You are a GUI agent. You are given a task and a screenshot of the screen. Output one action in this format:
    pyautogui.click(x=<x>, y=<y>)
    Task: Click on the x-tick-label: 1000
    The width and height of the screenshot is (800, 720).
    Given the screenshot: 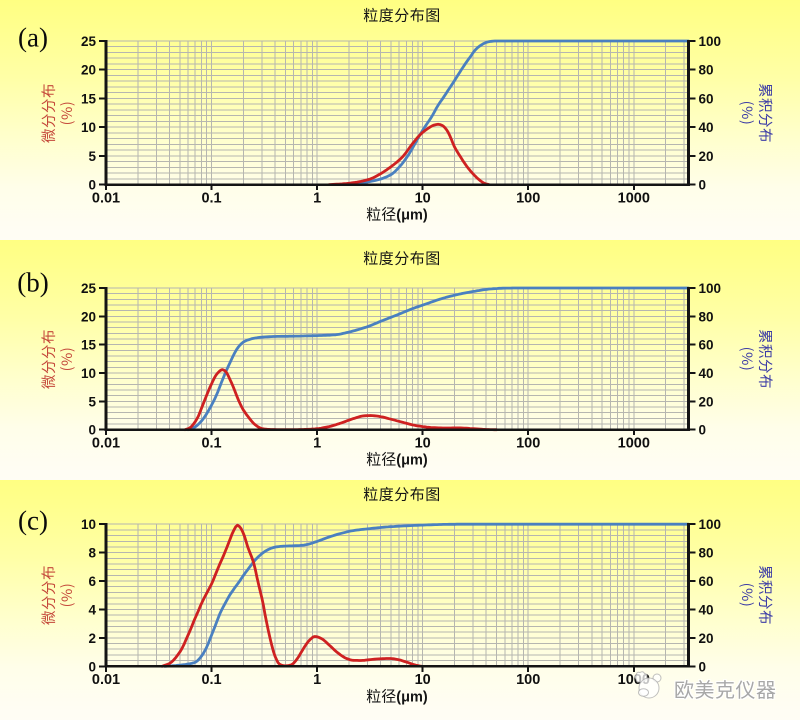 What is the action you would take?
    pyautogui.click(x=634, y=198)
    